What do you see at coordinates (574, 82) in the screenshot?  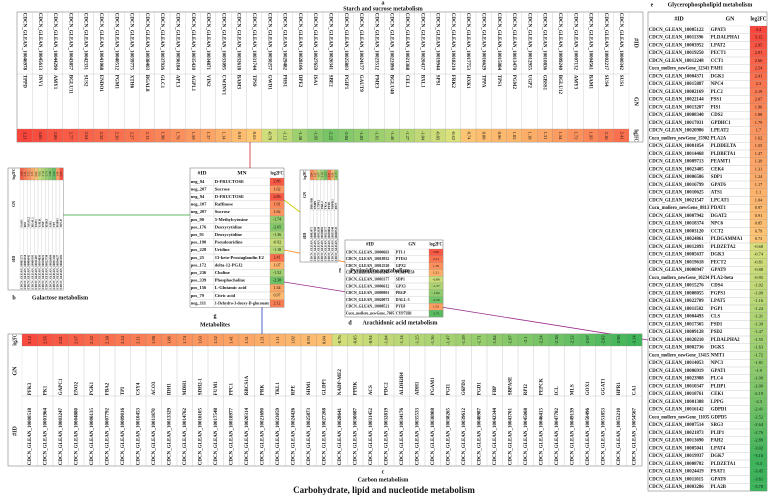 I see `row-name: AMY3` at bounding box center [574, 82].